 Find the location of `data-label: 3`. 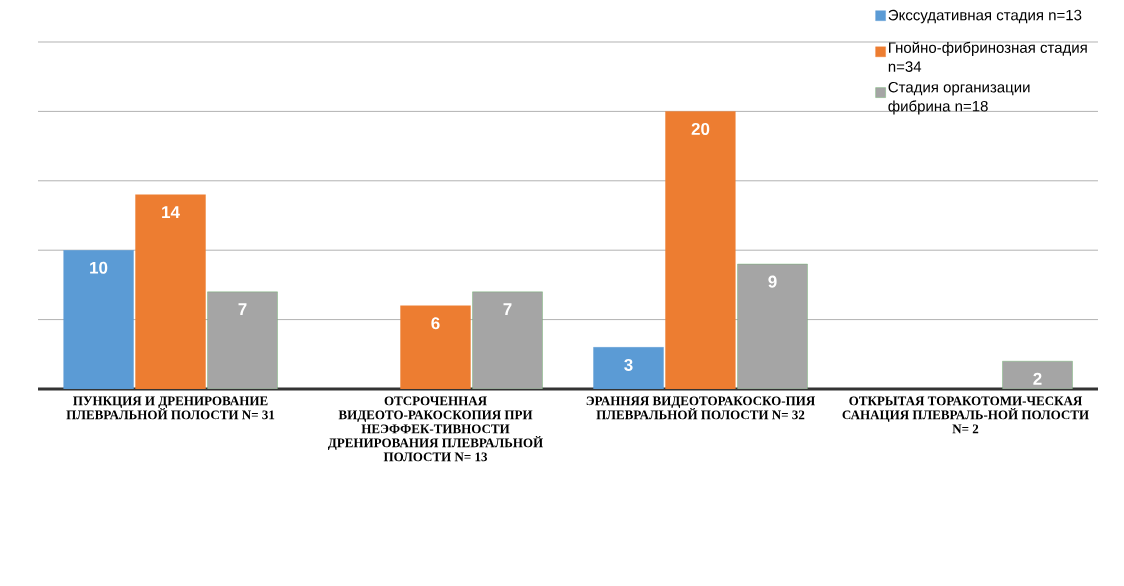

data-label: 3 is located at coordinates (628, 364).